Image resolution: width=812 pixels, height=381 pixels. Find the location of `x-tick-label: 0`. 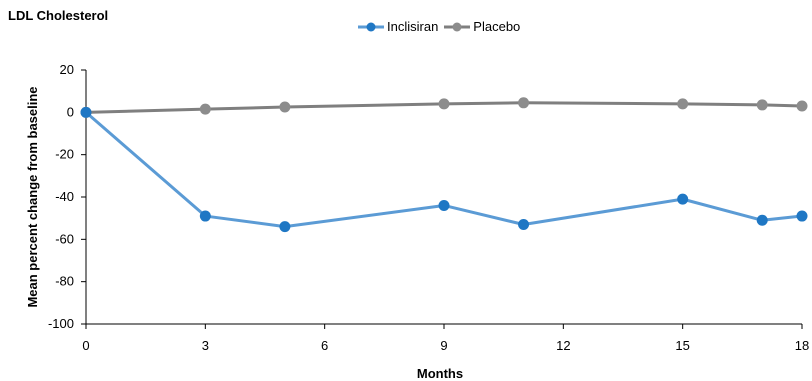

x-tick-label: 0 is located at coordinates (85, 345).